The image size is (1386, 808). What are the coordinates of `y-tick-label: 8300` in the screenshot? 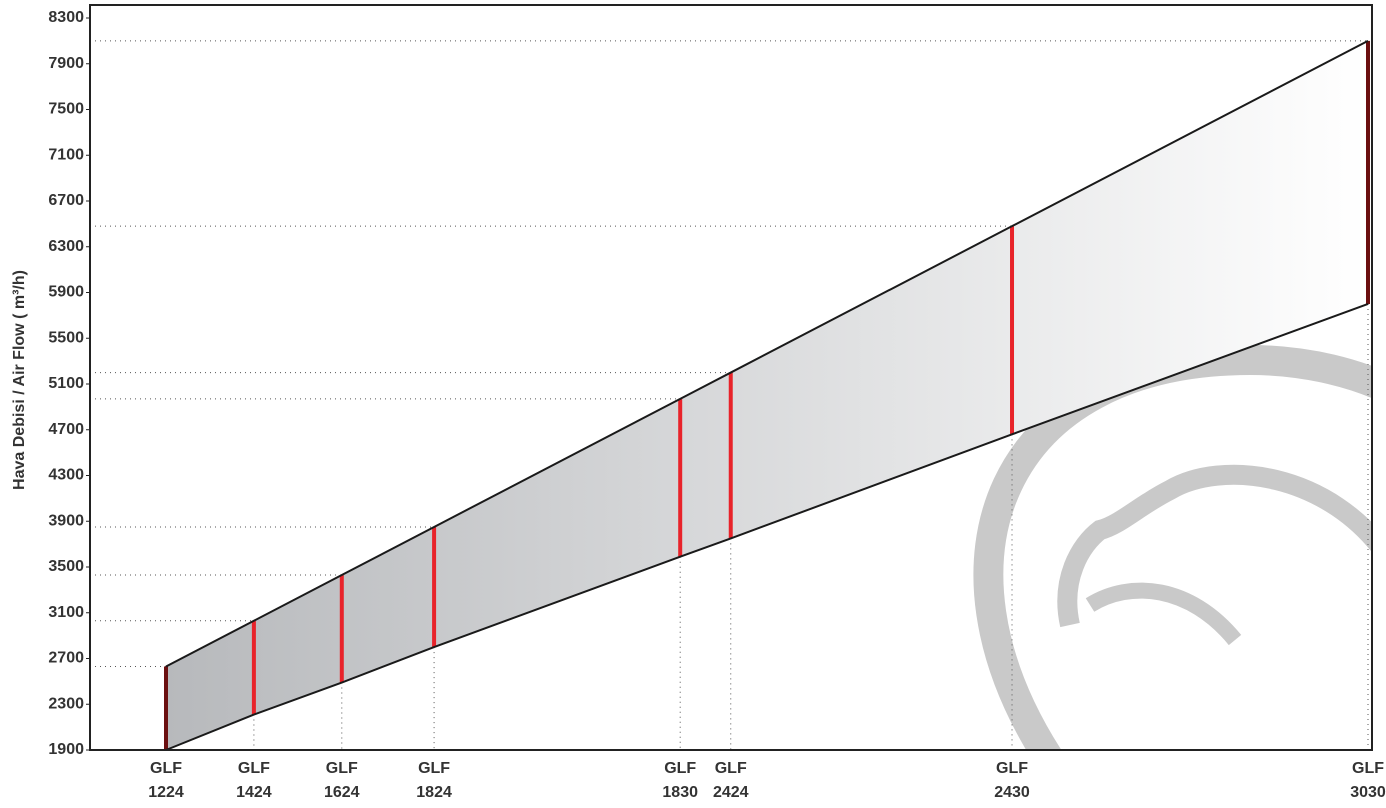 It's located at (66, 17).